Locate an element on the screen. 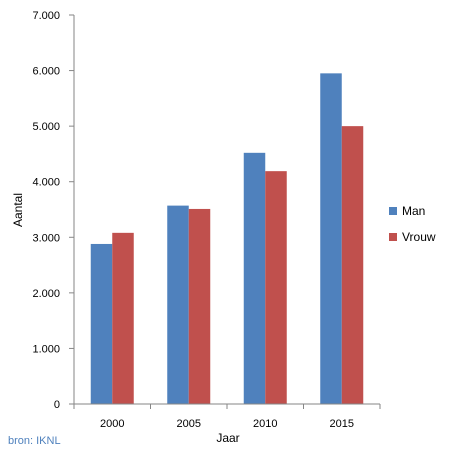 This screenshot has height=451, width=450. y-tick-label: 1.000 is located at coordinates (46, 349).